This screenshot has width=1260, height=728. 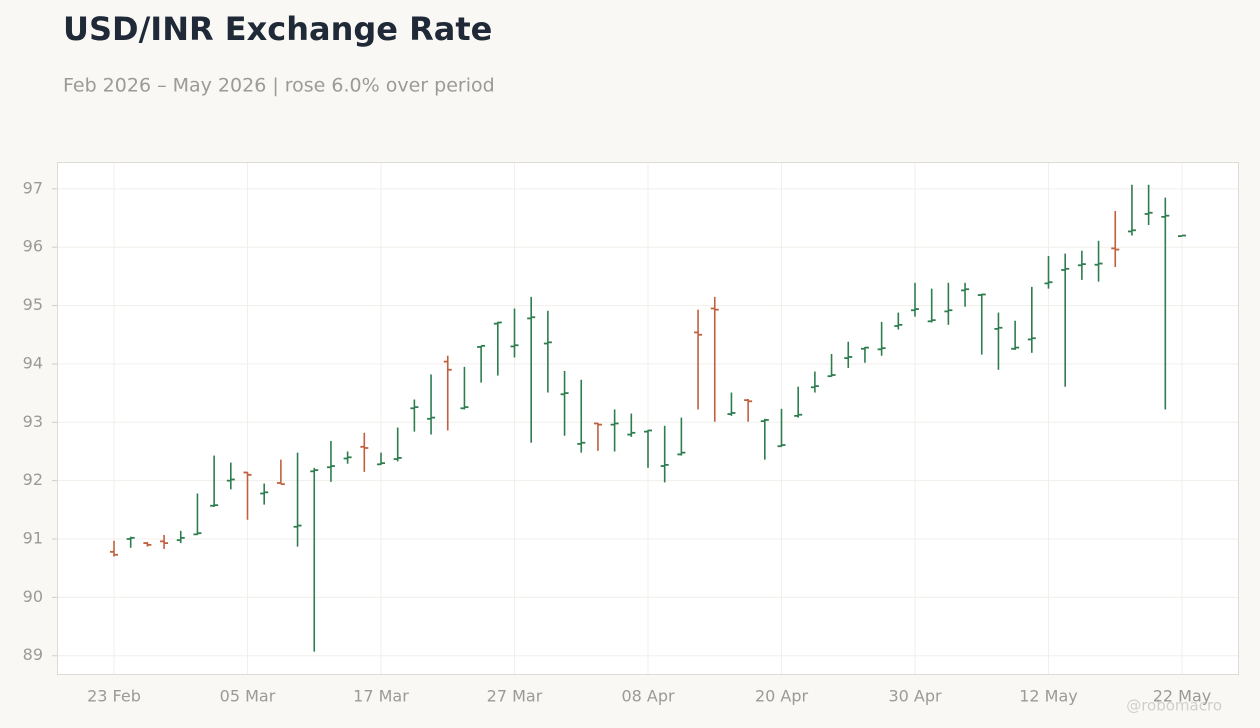 I want to click on y-tick-label: 90, so click(x=33, y=596).